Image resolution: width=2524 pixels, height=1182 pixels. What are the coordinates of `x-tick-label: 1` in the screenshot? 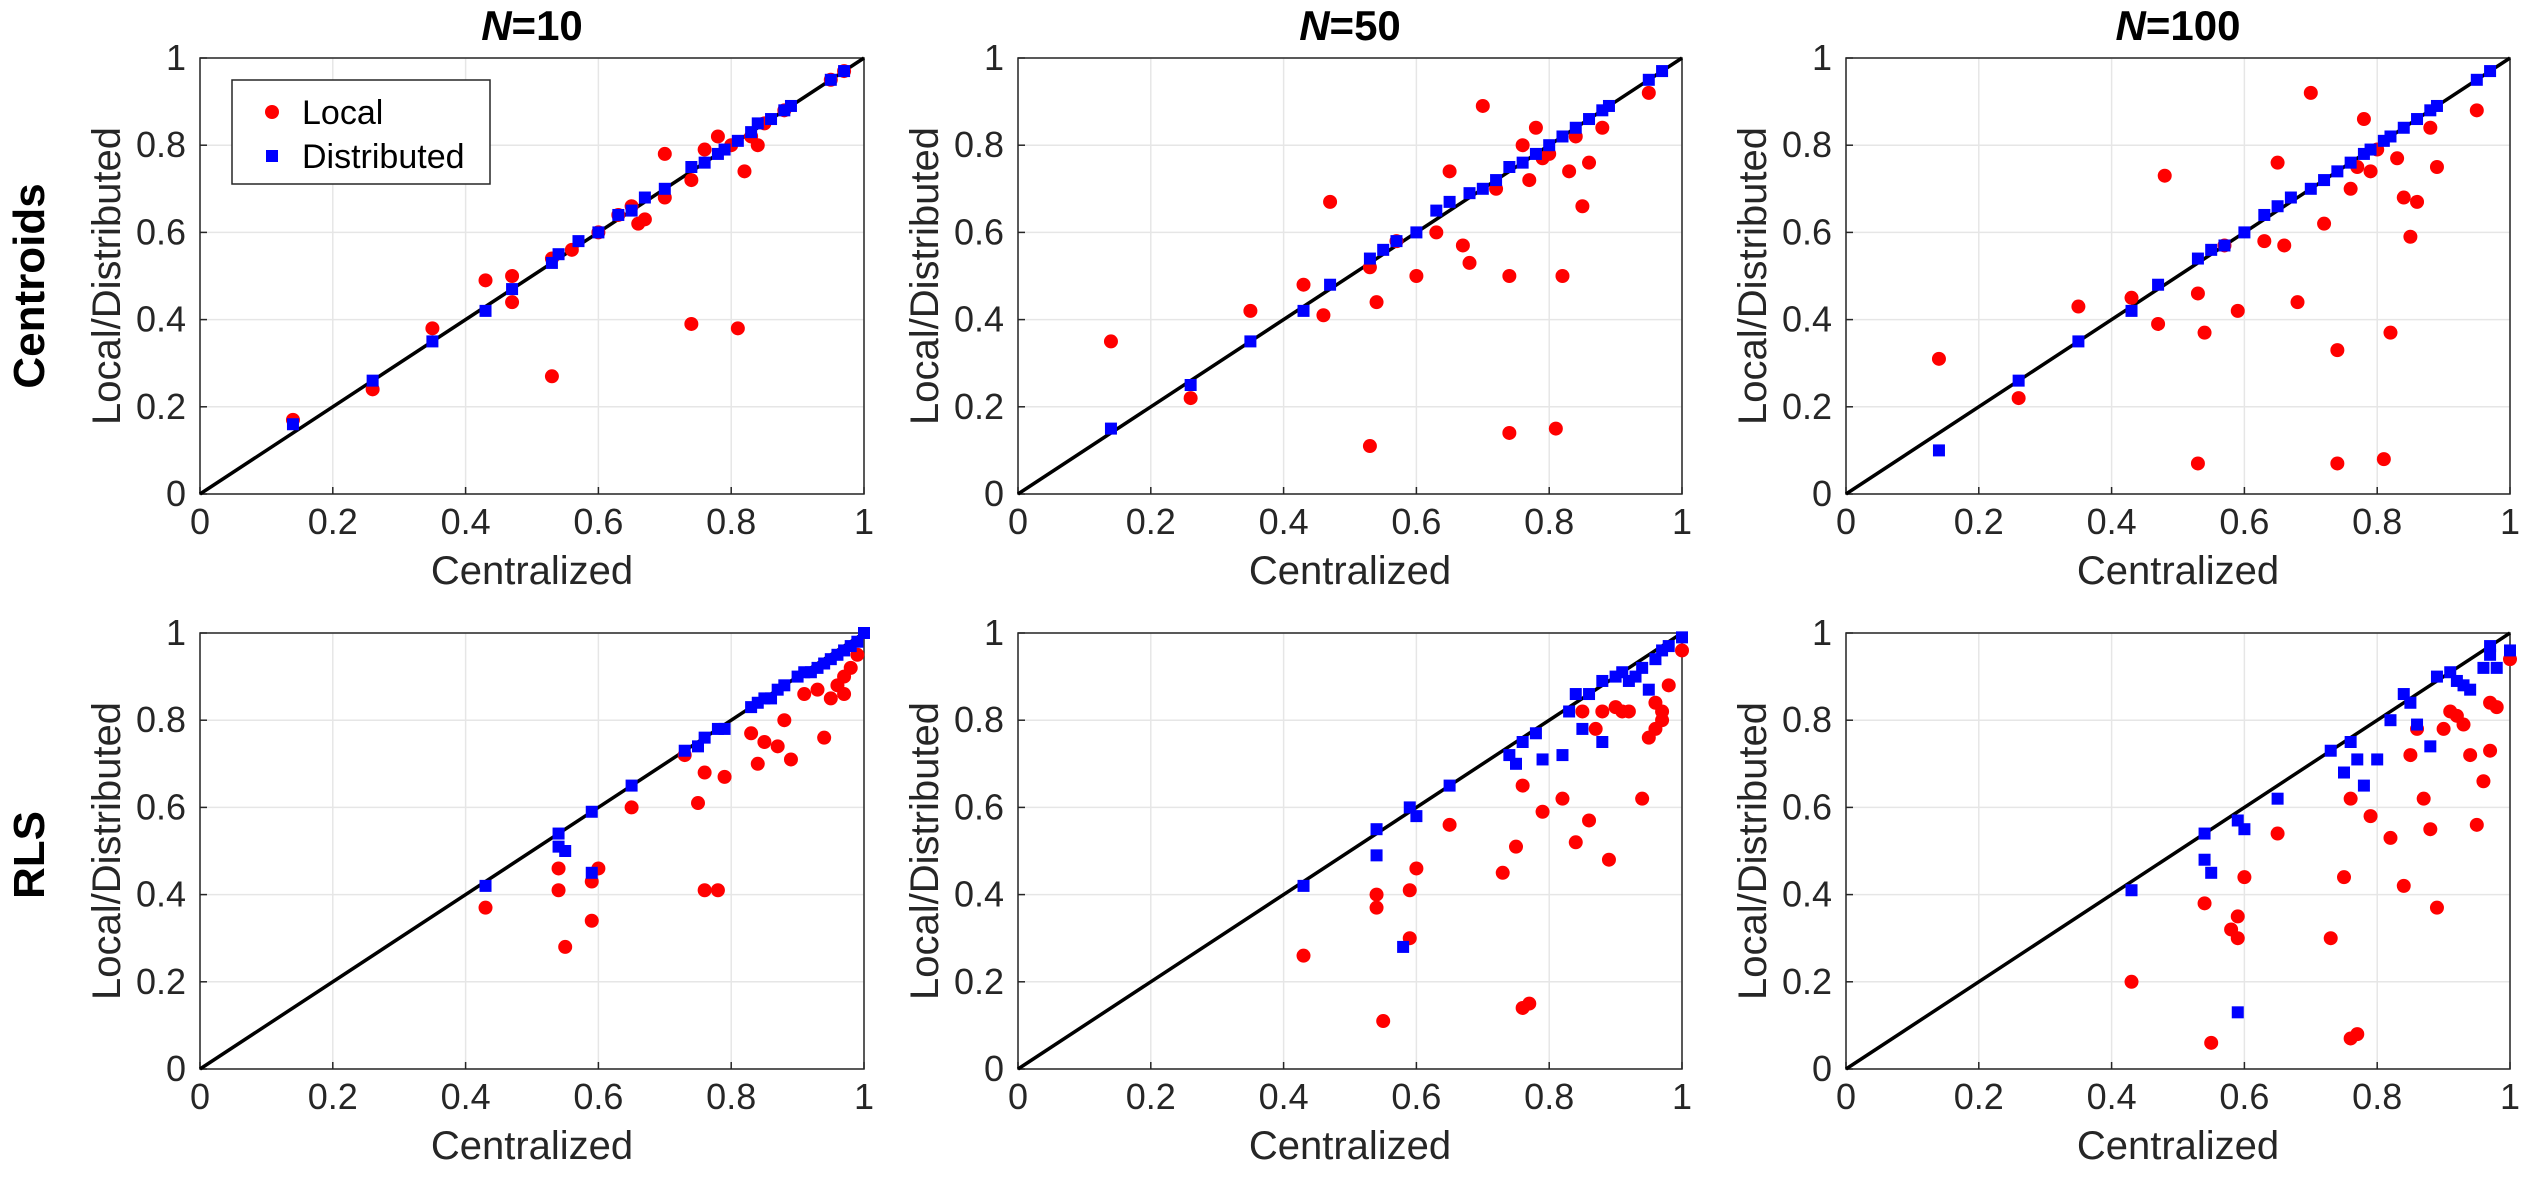 It's located at (1682, 521).